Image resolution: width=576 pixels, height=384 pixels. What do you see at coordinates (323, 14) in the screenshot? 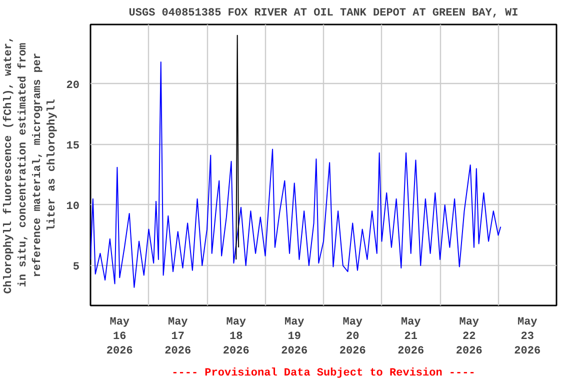
I see `chart-title: USGS 040851385 FOX RIVER AT OIL TANK DEPOT AT GREEN BAY, WI` at bounding box center [323, 14].